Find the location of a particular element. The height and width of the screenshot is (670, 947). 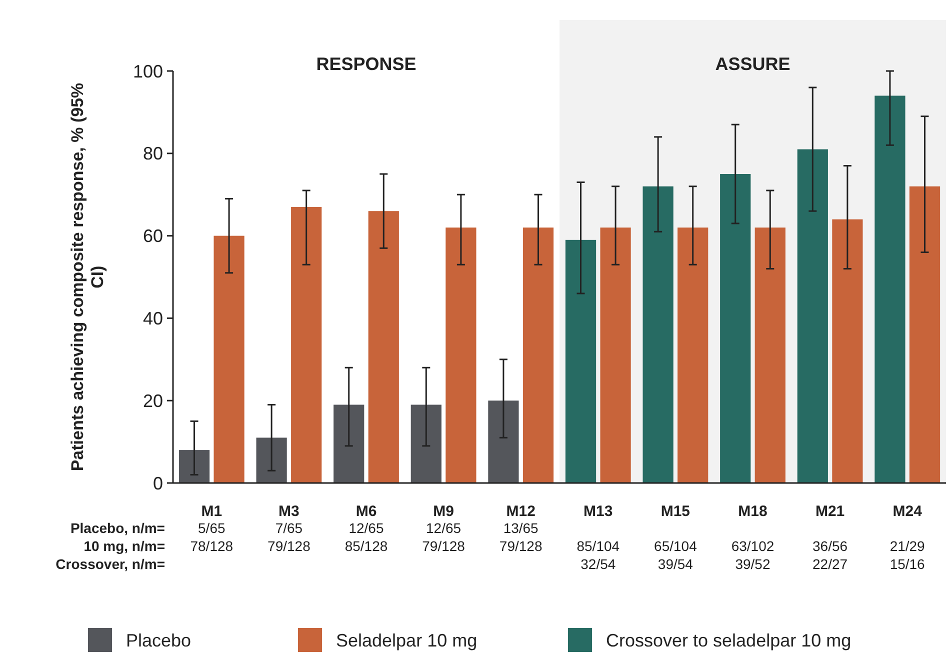

x-tick-label: M1 5/65 78/128 is located at coordinates (212, 528).